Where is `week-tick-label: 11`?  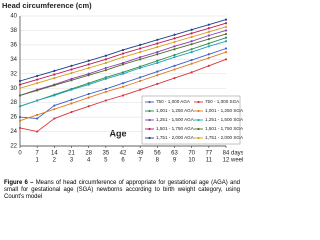
week-tick-label: 11 is located at coordinates (209, 161).